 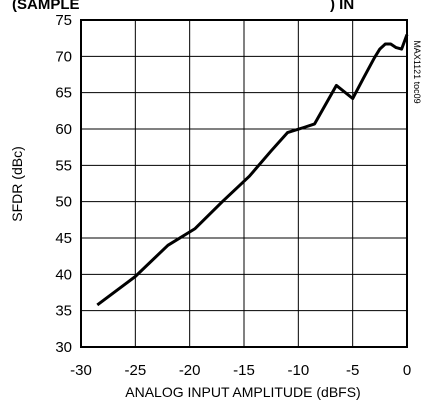 What do you see at coordinates (352, 370) in the screenshot?
I see `x-tick-label: -5` at bounding box center [352, 370].